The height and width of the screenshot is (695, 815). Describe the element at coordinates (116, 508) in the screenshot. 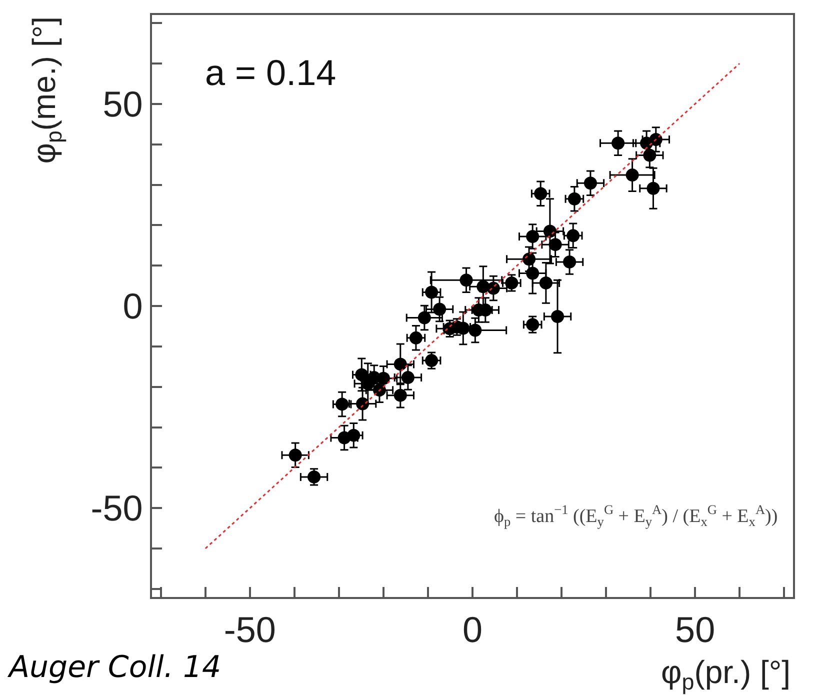

I see `y-tick-label: -50` at that location.